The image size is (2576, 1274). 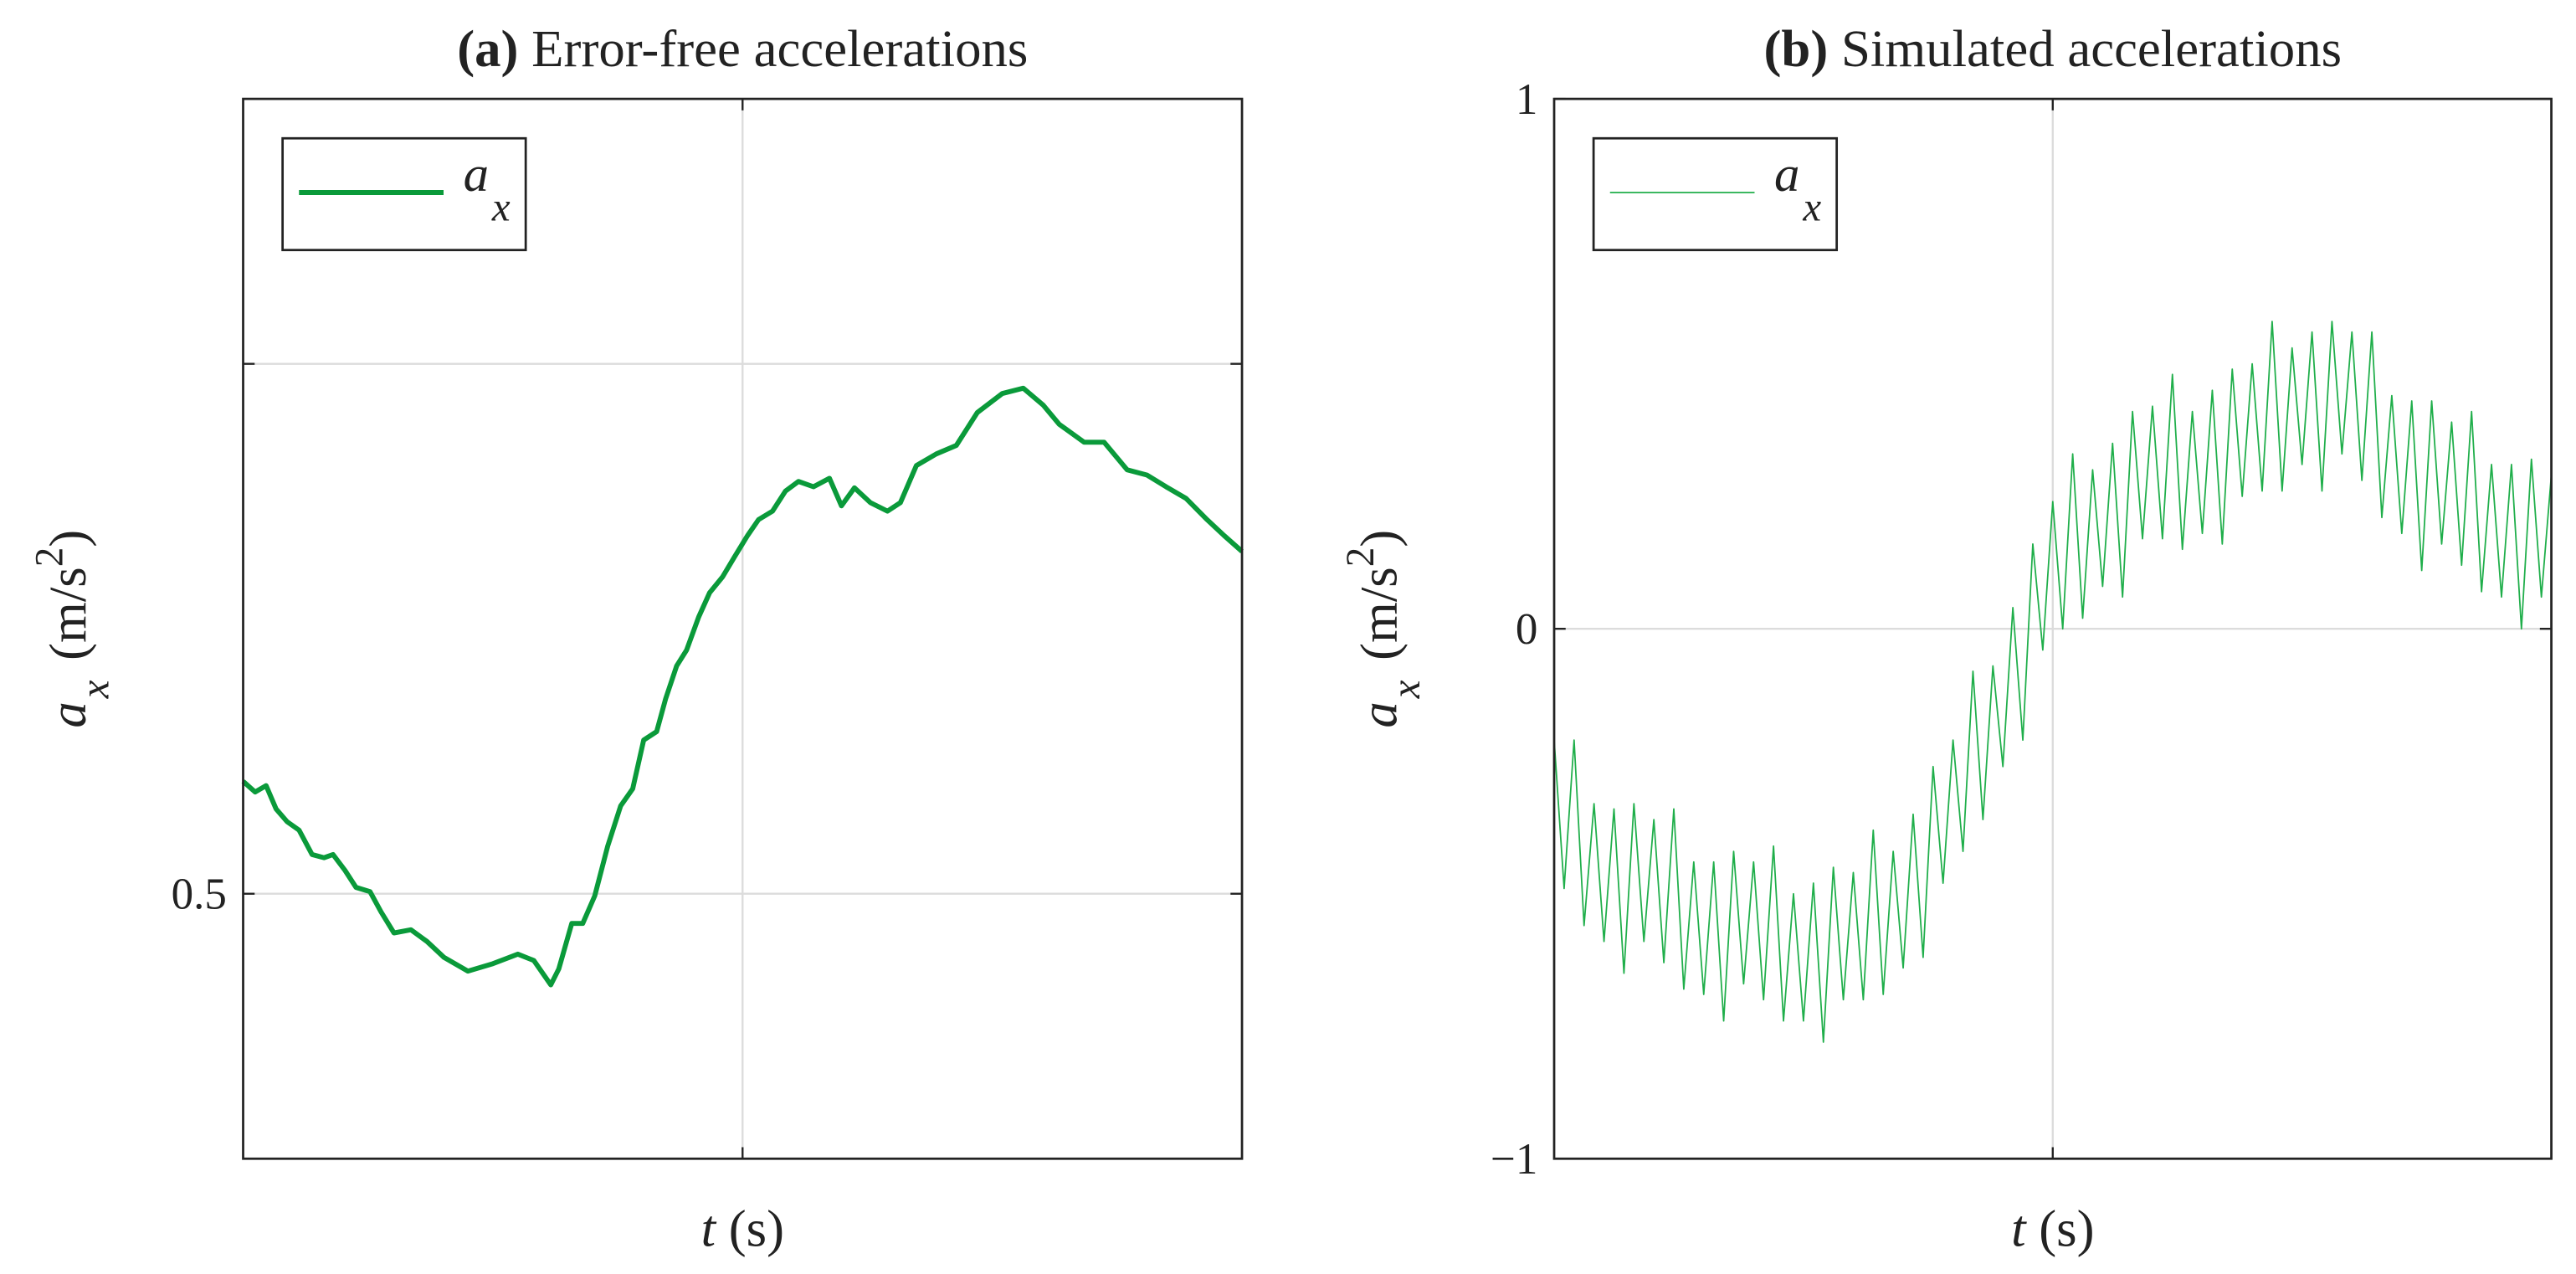 What do you see at coordinates (1527, 99) in the screenshot?
I see `y-tick-label: 1` at bounding box center [1527, 99].